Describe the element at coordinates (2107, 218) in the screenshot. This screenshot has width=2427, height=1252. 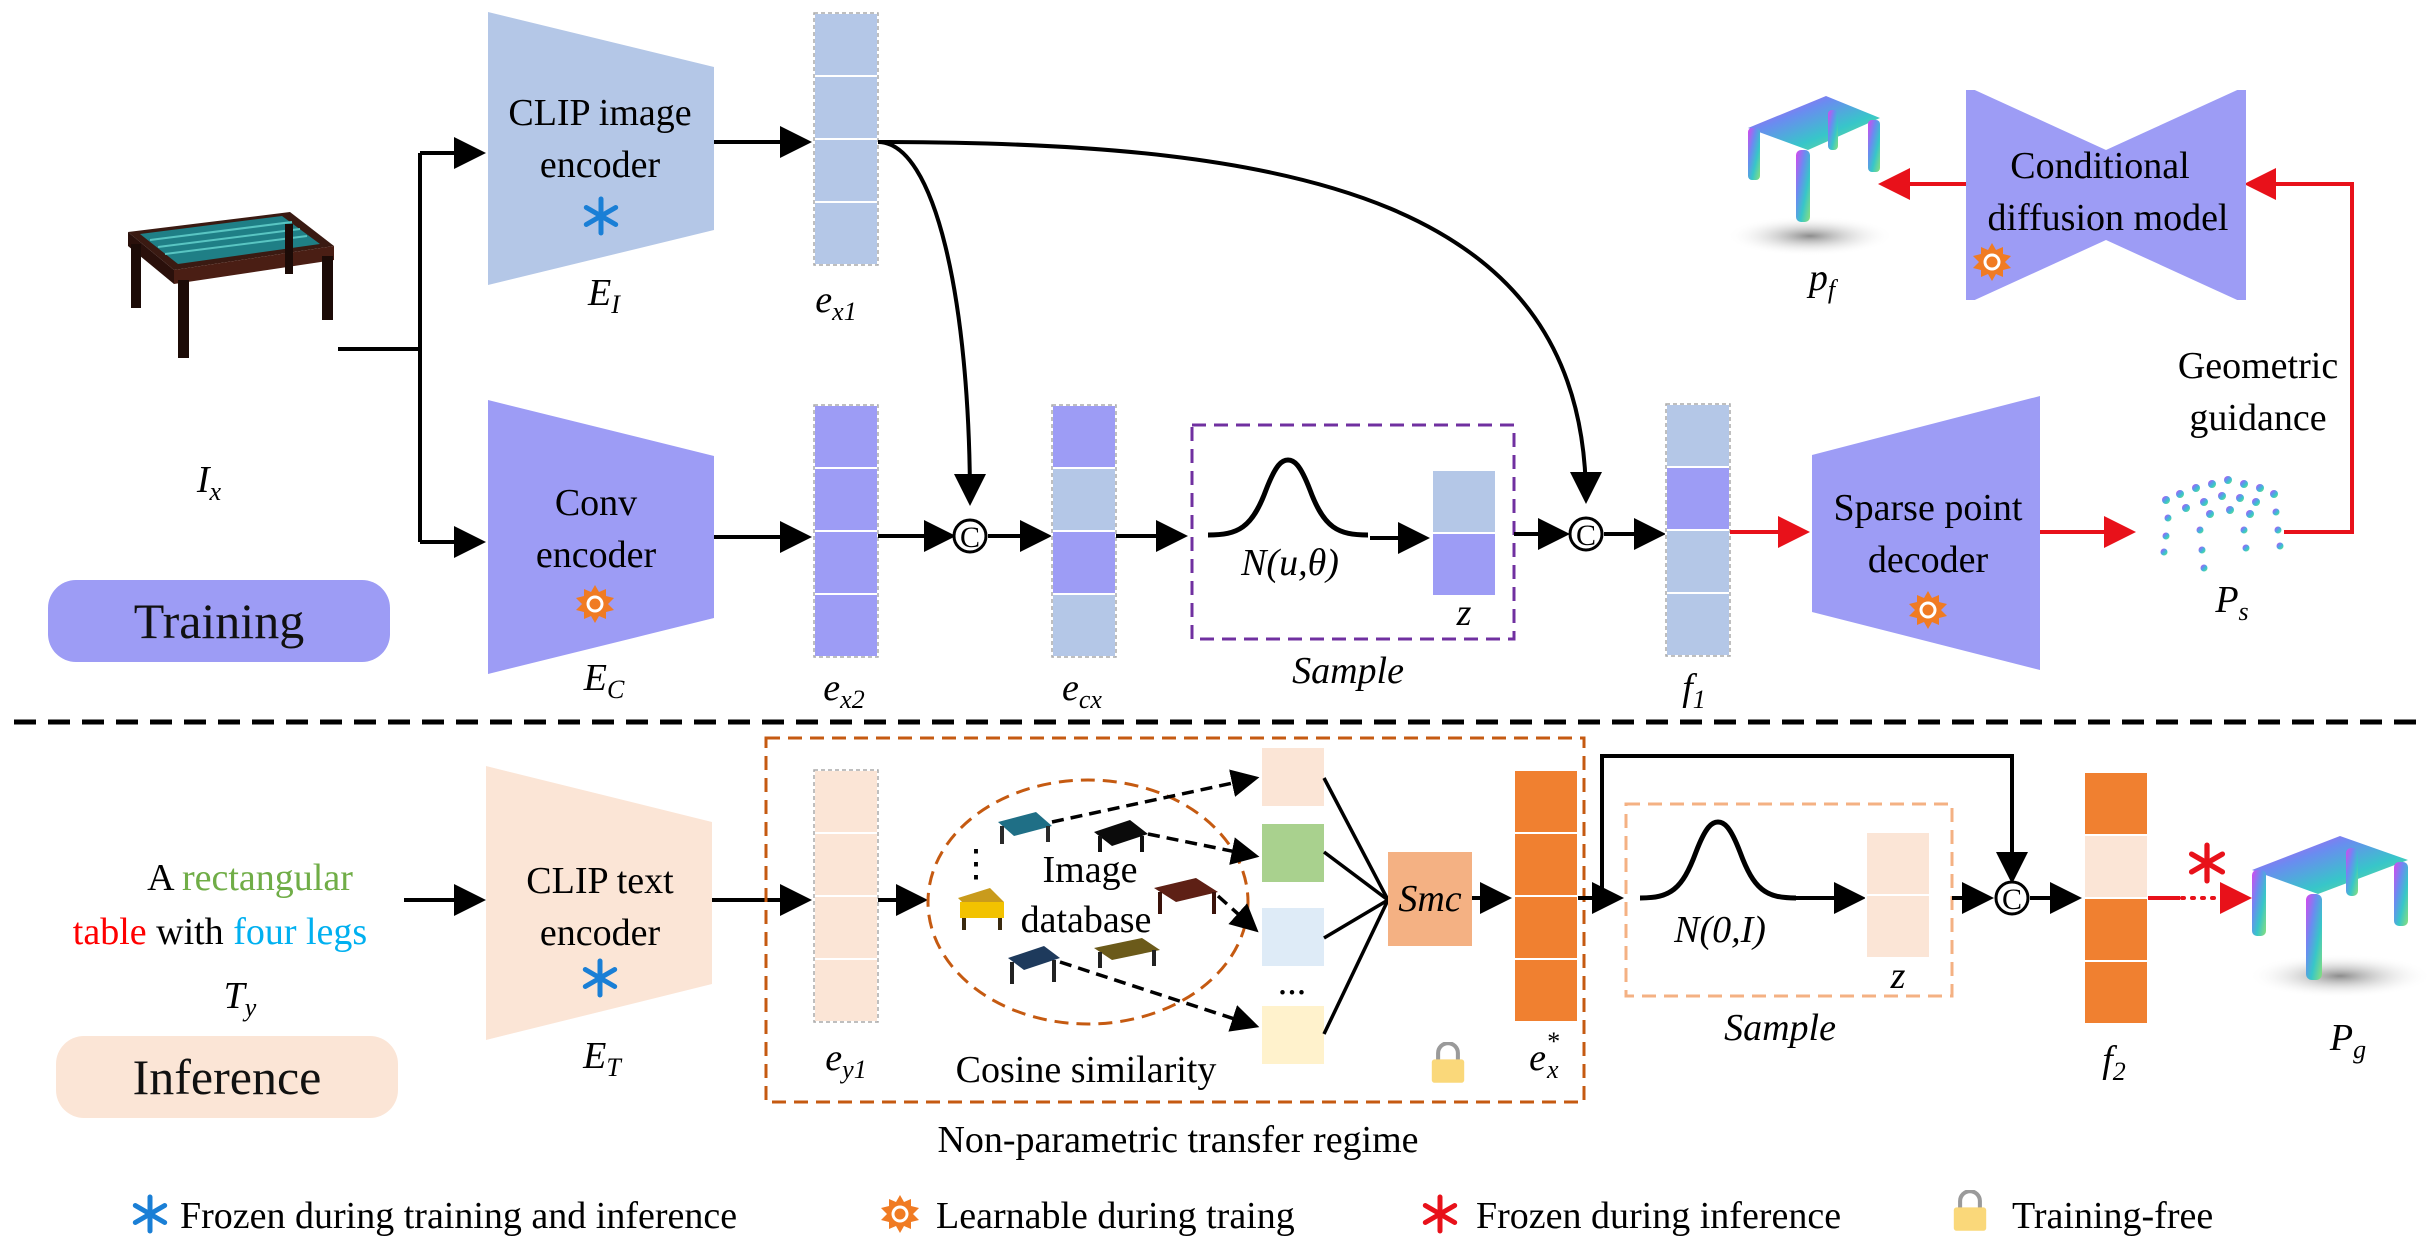
I see `diffusion-label-2: diffusion model` at that location.